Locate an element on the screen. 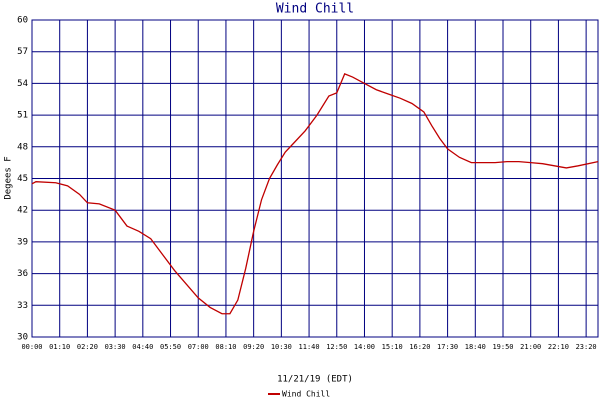 This screenshot has height=400, width=600. x-tick-label: 15:10 is located at coordinates (392, 347).